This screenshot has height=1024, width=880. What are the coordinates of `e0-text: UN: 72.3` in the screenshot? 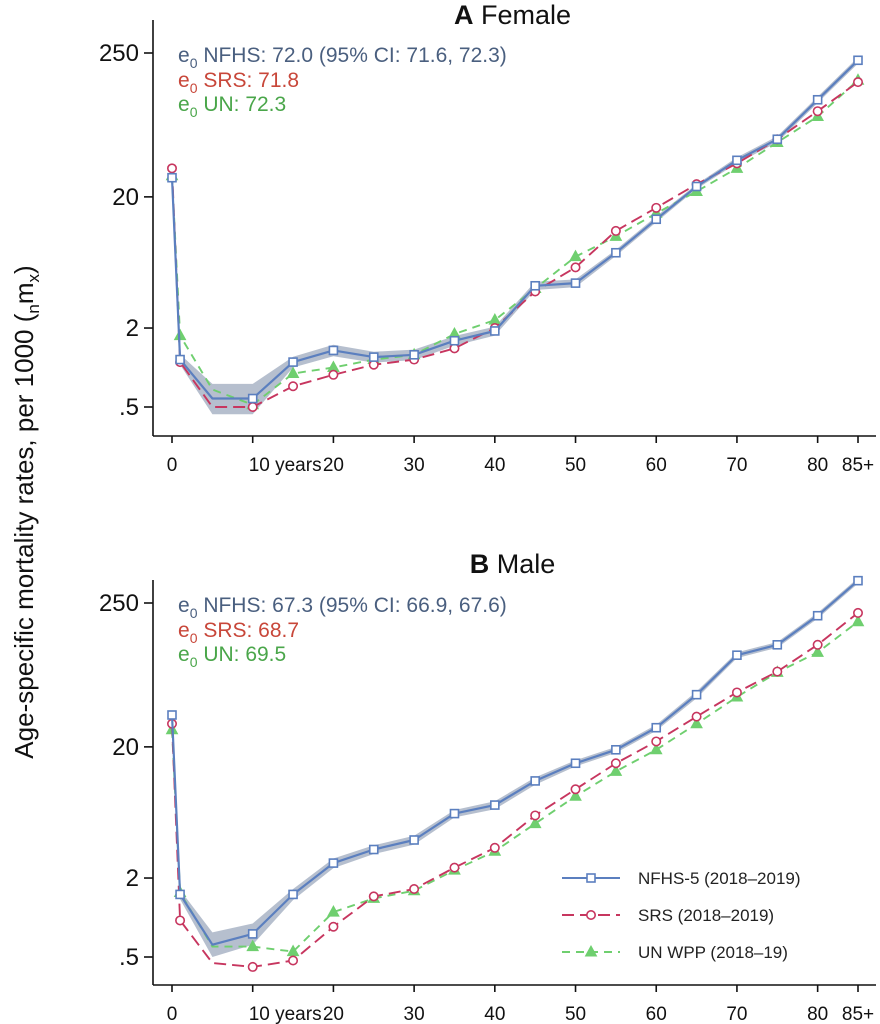 It's located at (241, 104).